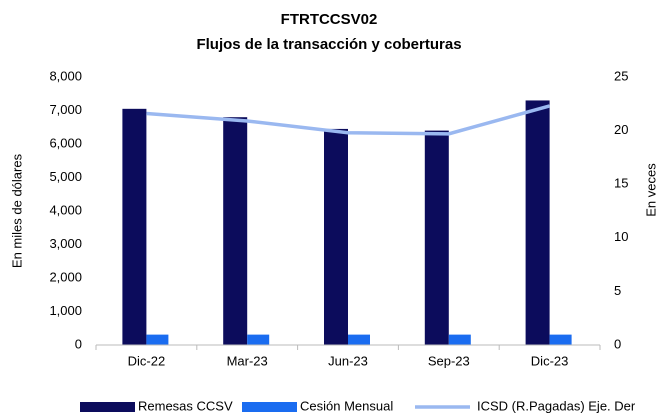  What do you see at coordinates (329, 19) in the screenshot?
I see `chart-title: FTRTCCSV02` at bounding box center [329, 19].